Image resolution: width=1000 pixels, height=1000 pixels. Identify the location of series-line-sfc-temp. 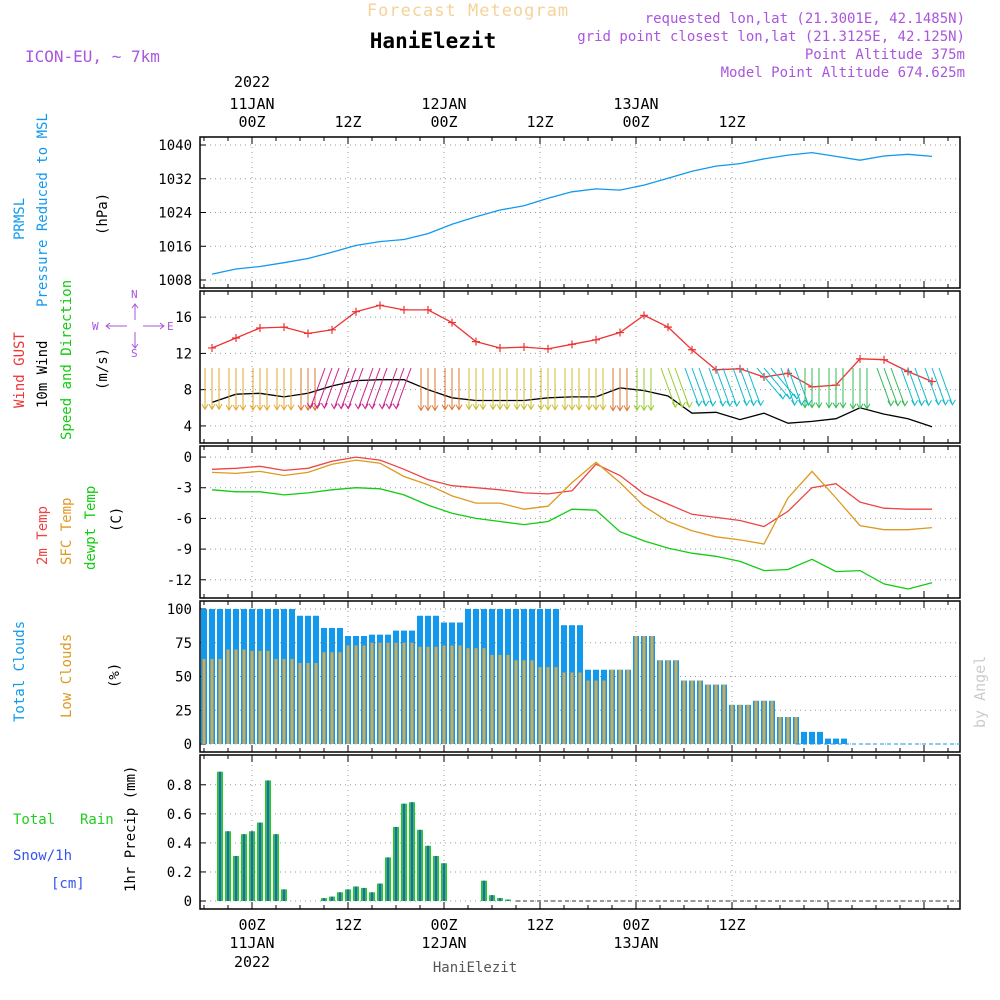
(572, 502).